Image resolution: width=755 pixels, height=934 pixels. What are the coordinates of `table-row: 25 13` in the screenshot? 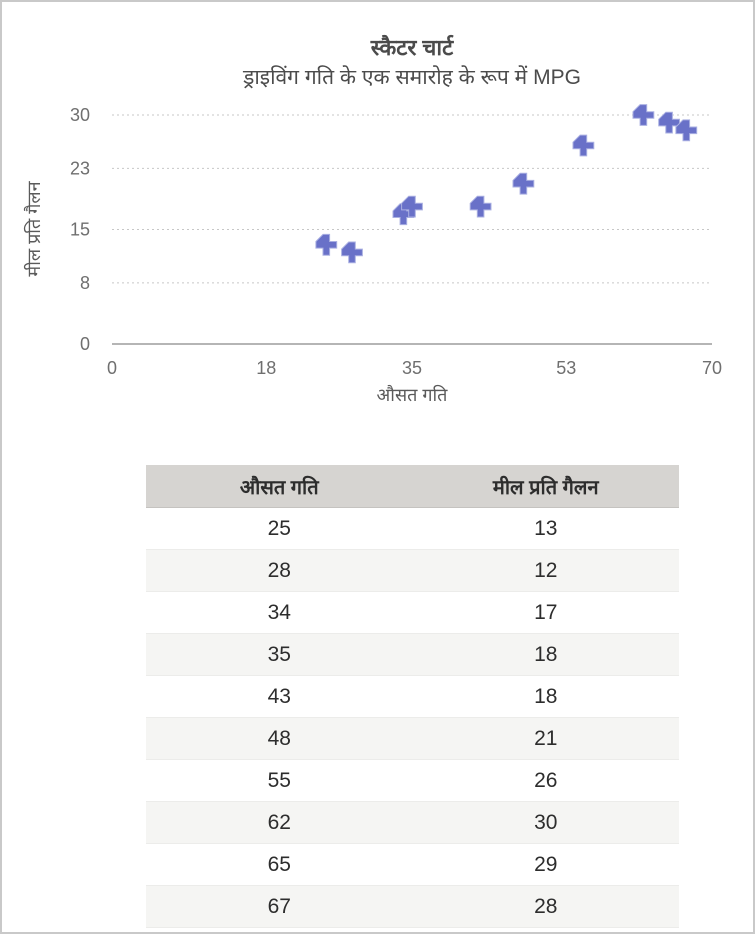 It's located at (412, 528).